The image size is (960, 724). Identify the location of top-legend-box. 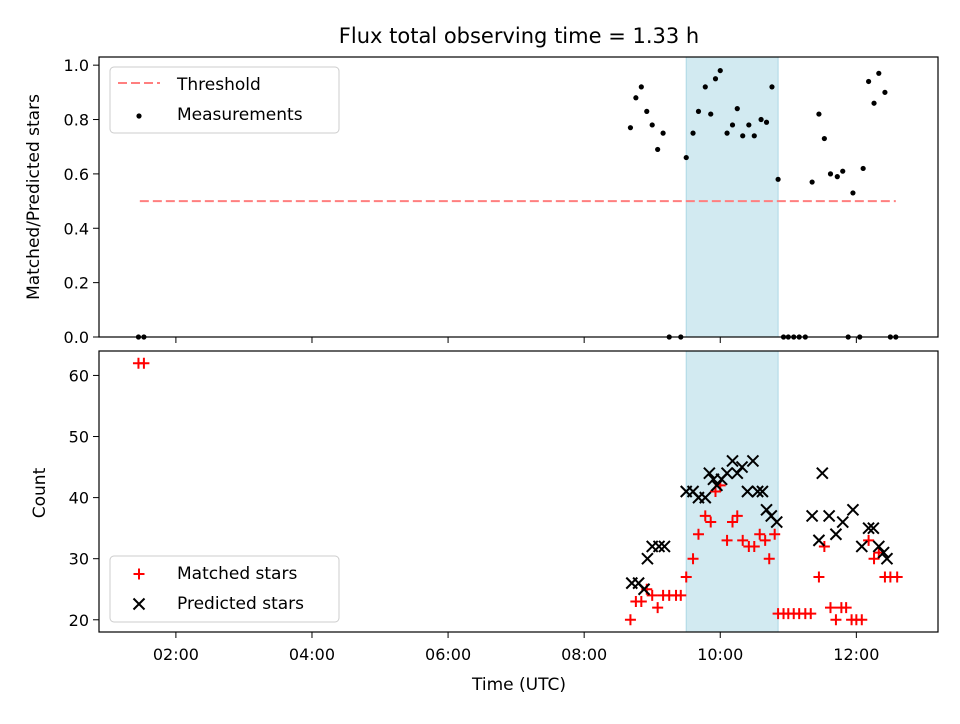
(224, 100).